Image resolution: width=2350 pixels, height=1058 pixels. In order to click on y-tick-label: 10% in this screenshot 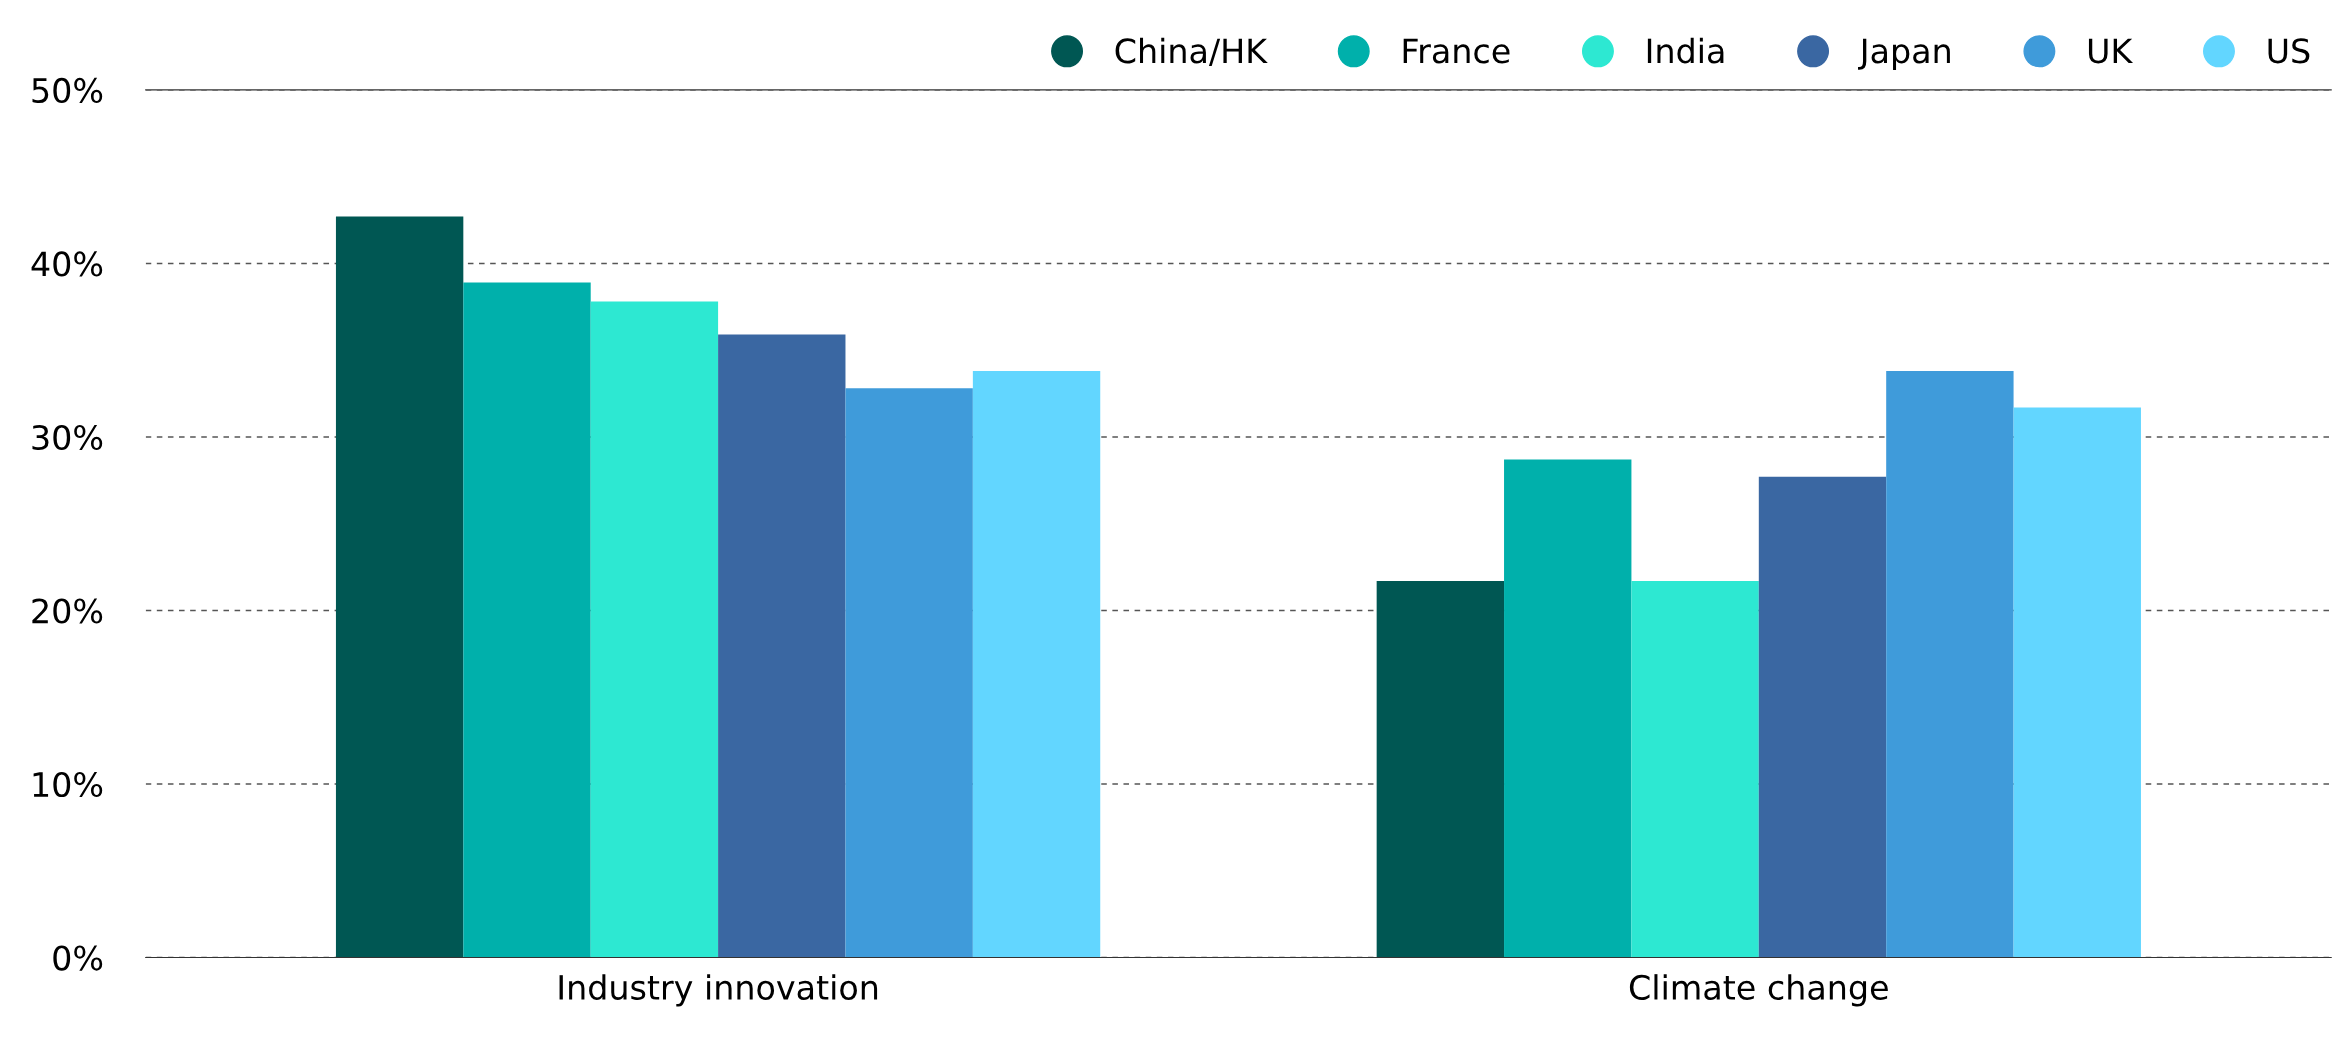, I will do `click(68, 784)`.